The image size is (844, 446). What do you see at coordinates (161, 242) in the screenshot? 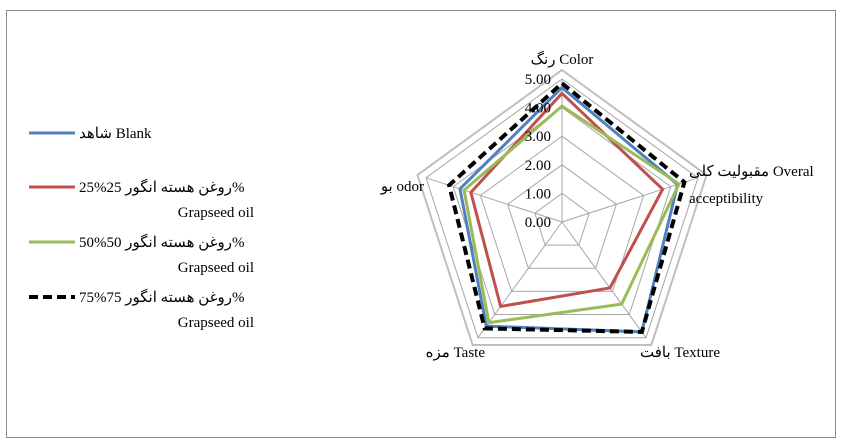
I see `legend-label: 50%روغن هسته انگور 50%` at bounding box center [161, 242].